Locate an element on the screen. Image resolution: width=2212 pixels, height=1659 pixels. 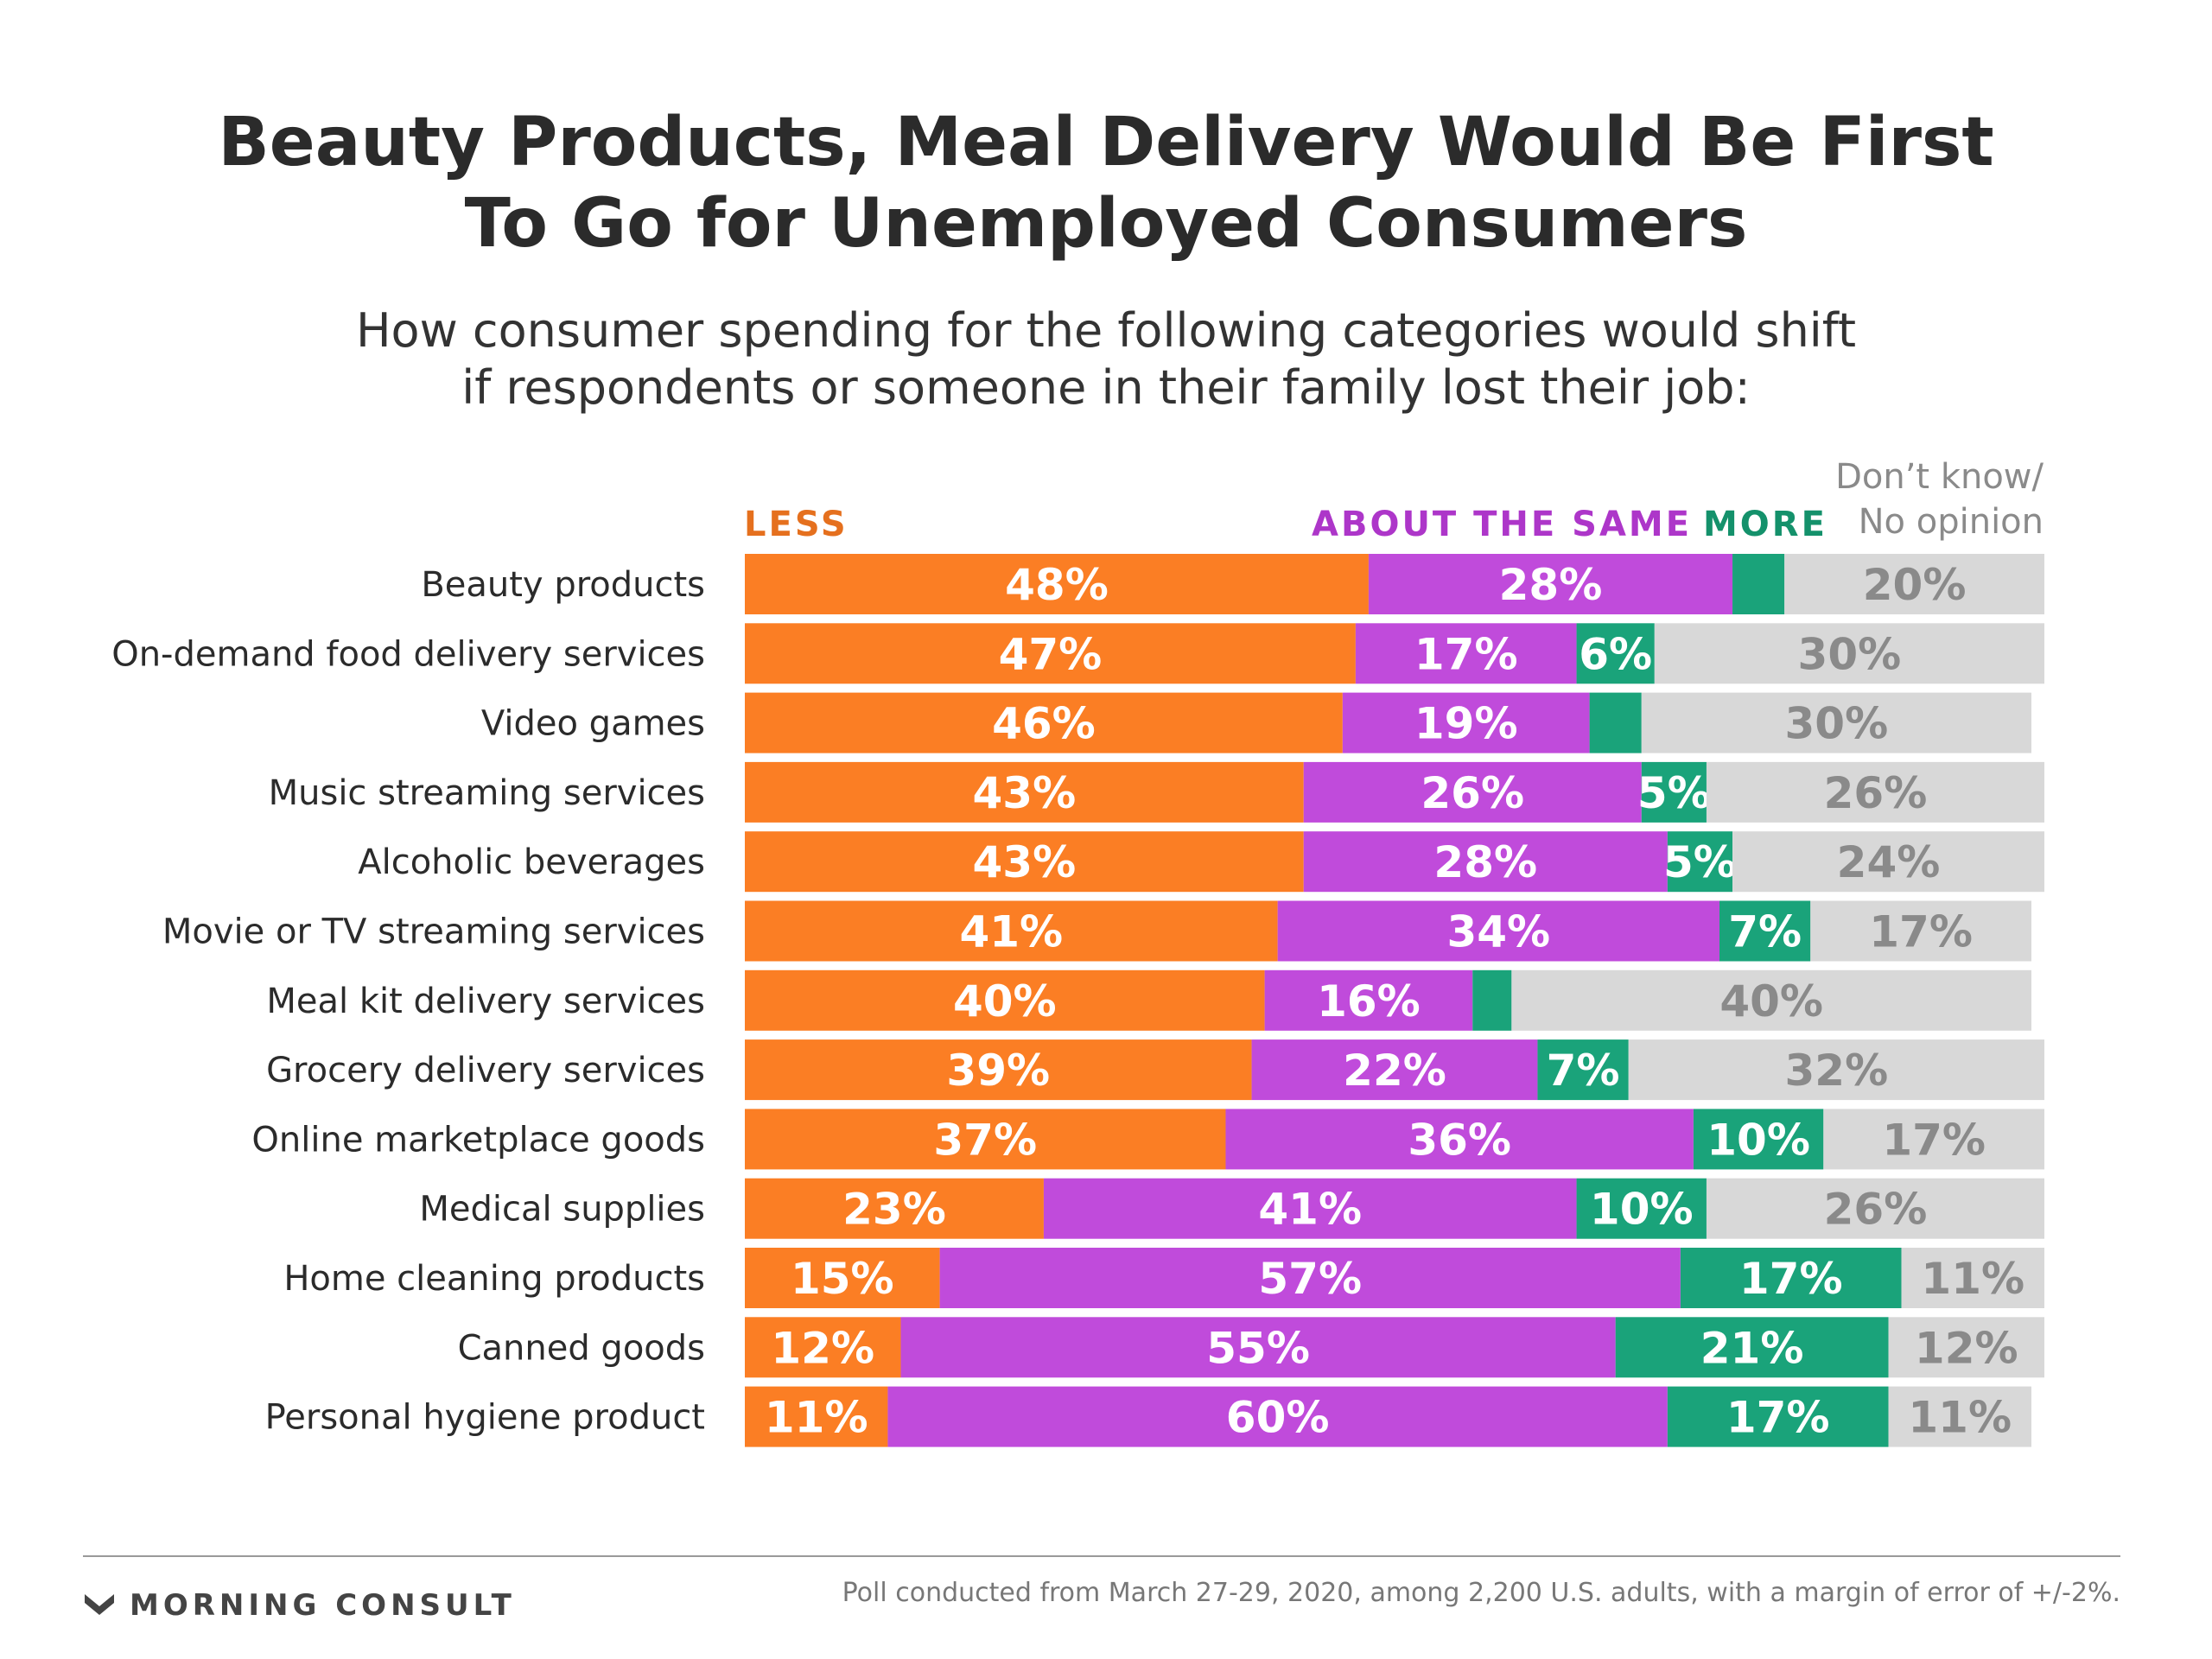
data-label-more-on-demand-food-delivery-services: 6% is located at coordinates (1615, 654).